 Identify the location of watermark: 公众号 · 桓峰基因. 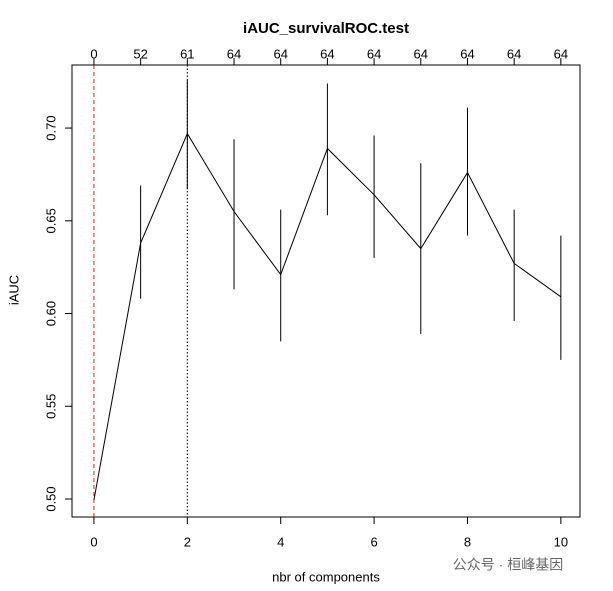
(508, 565).